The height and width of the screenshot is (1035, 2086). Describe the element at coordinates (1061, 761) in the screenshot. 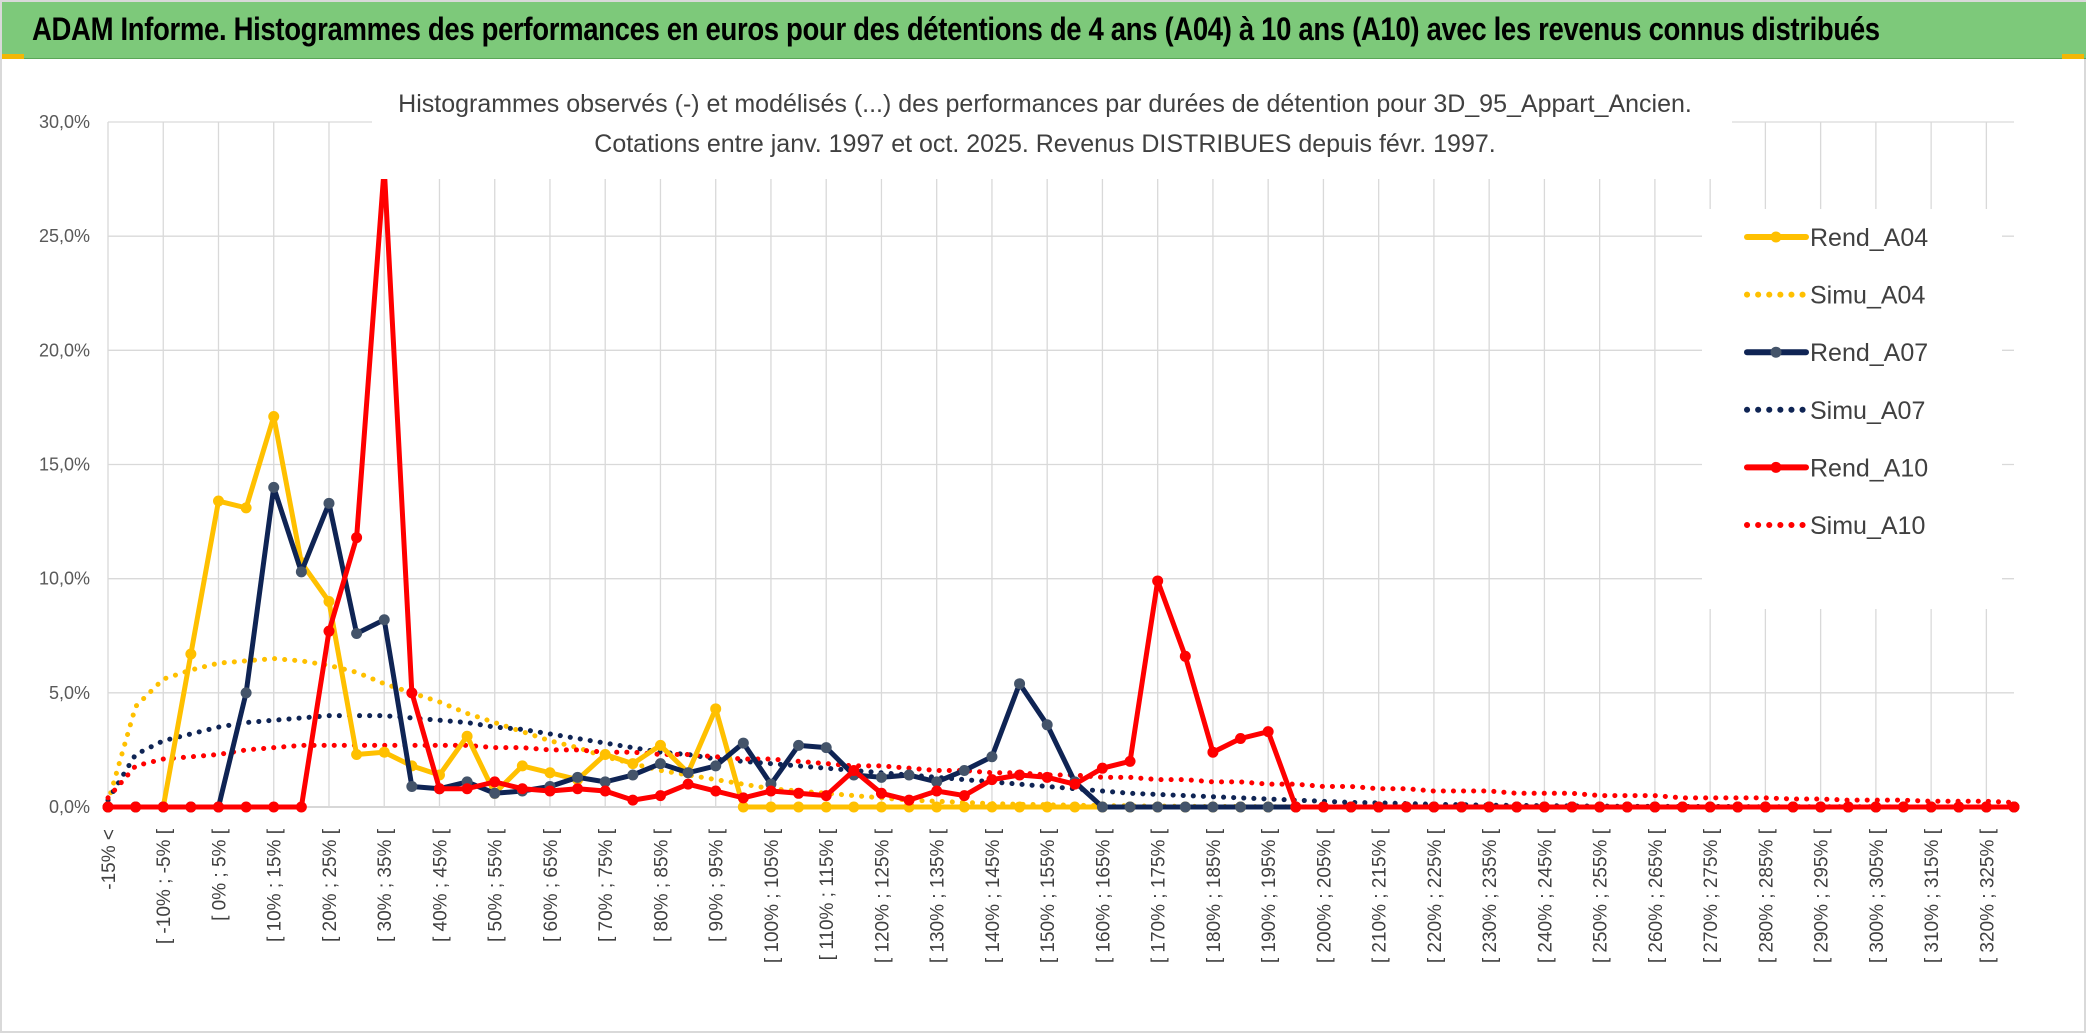

I see `series-line-Simu_A07` at that location.